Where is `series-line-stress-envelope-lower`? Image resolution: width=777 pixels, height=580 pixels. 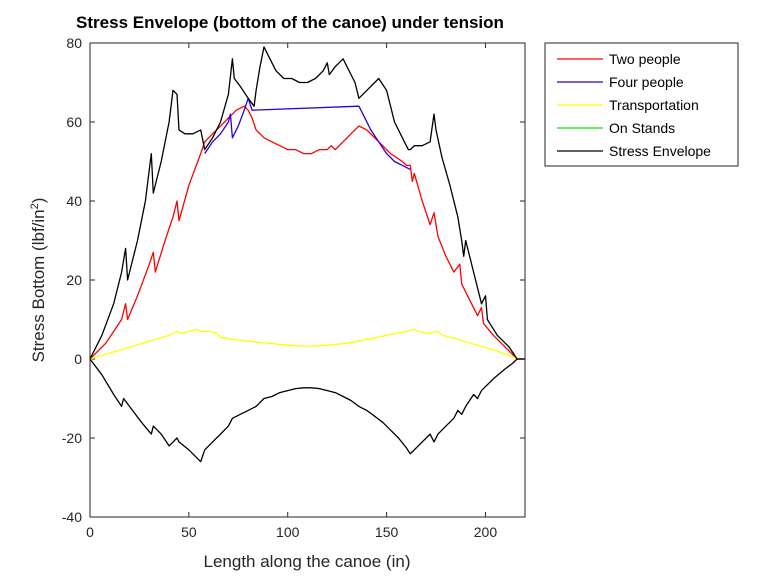 series-line-stress-envelope-lower is located at coordinates (307, 410).